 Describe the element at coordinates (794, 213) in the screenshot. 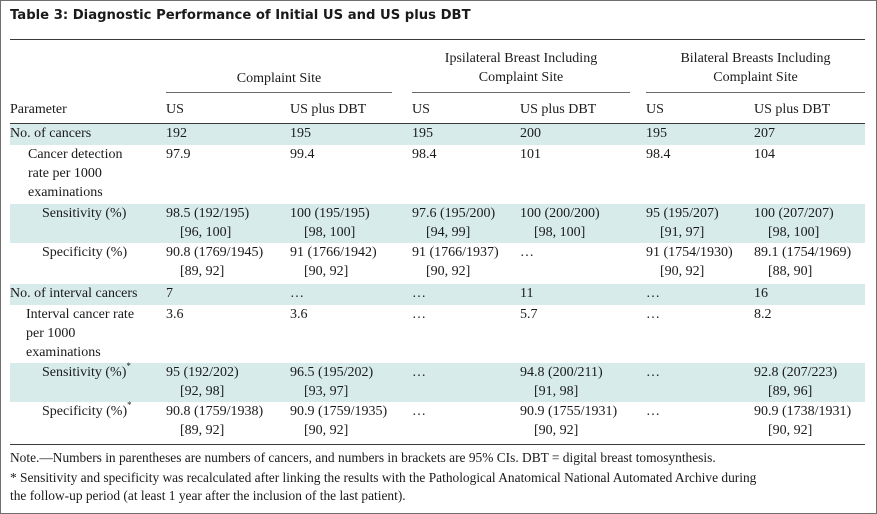

I see `table-cell: 100 (207/207)` at that location.